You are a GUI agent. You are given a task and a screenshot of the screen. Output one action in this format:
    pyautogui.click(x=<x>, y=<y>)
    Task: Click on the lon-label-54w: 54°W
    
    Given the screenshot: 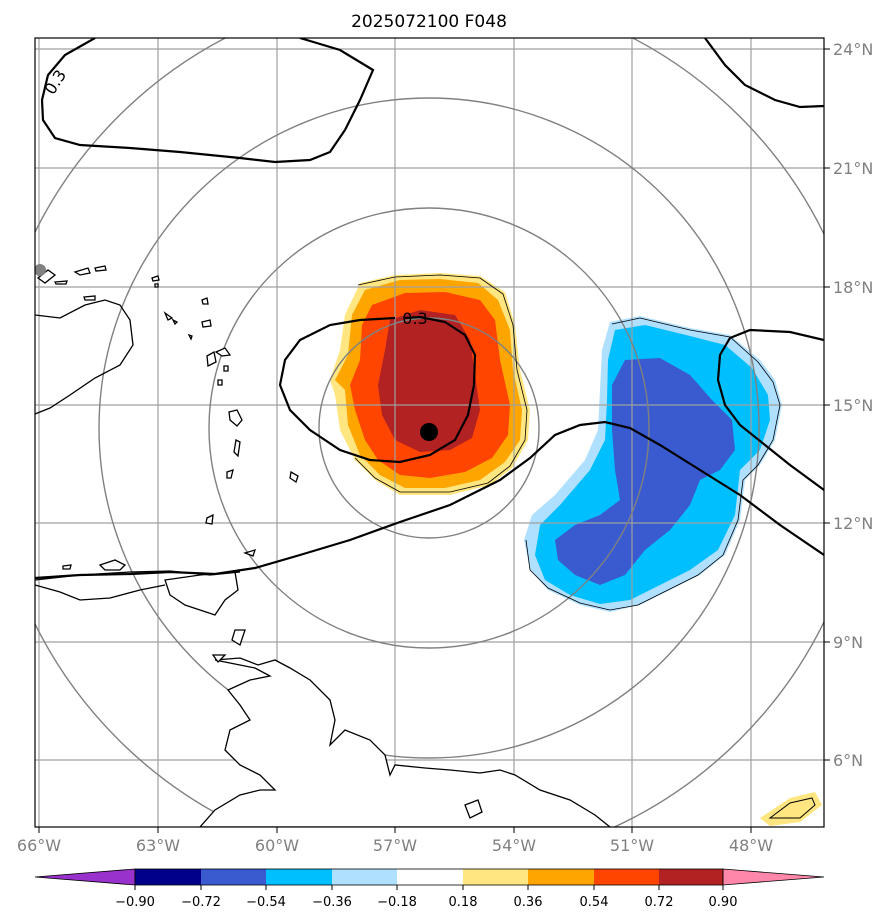 What is the action you would take?
    pyautogui.click(x=514, y=845)
    